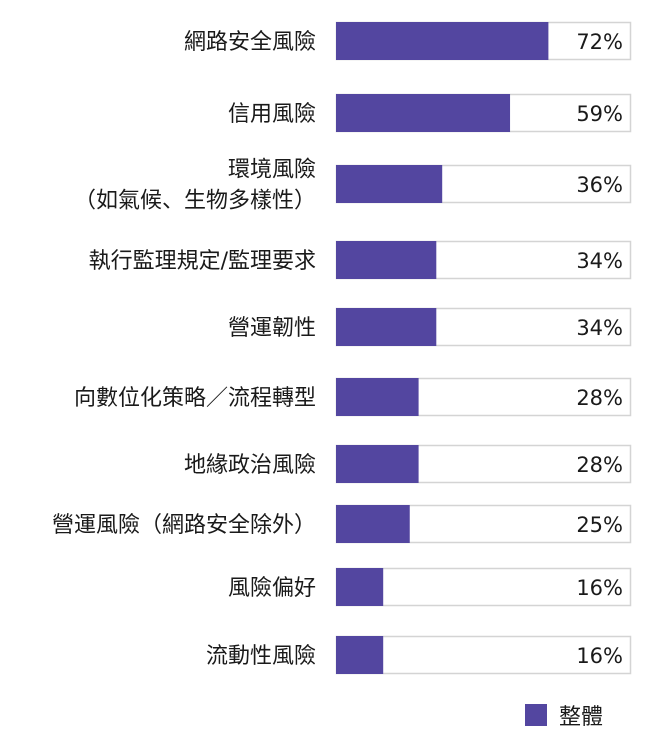  What do you see at coordinates (599, 525) in the screenshot?
I see `data-label: 25%` at bounding box center [599, 525].